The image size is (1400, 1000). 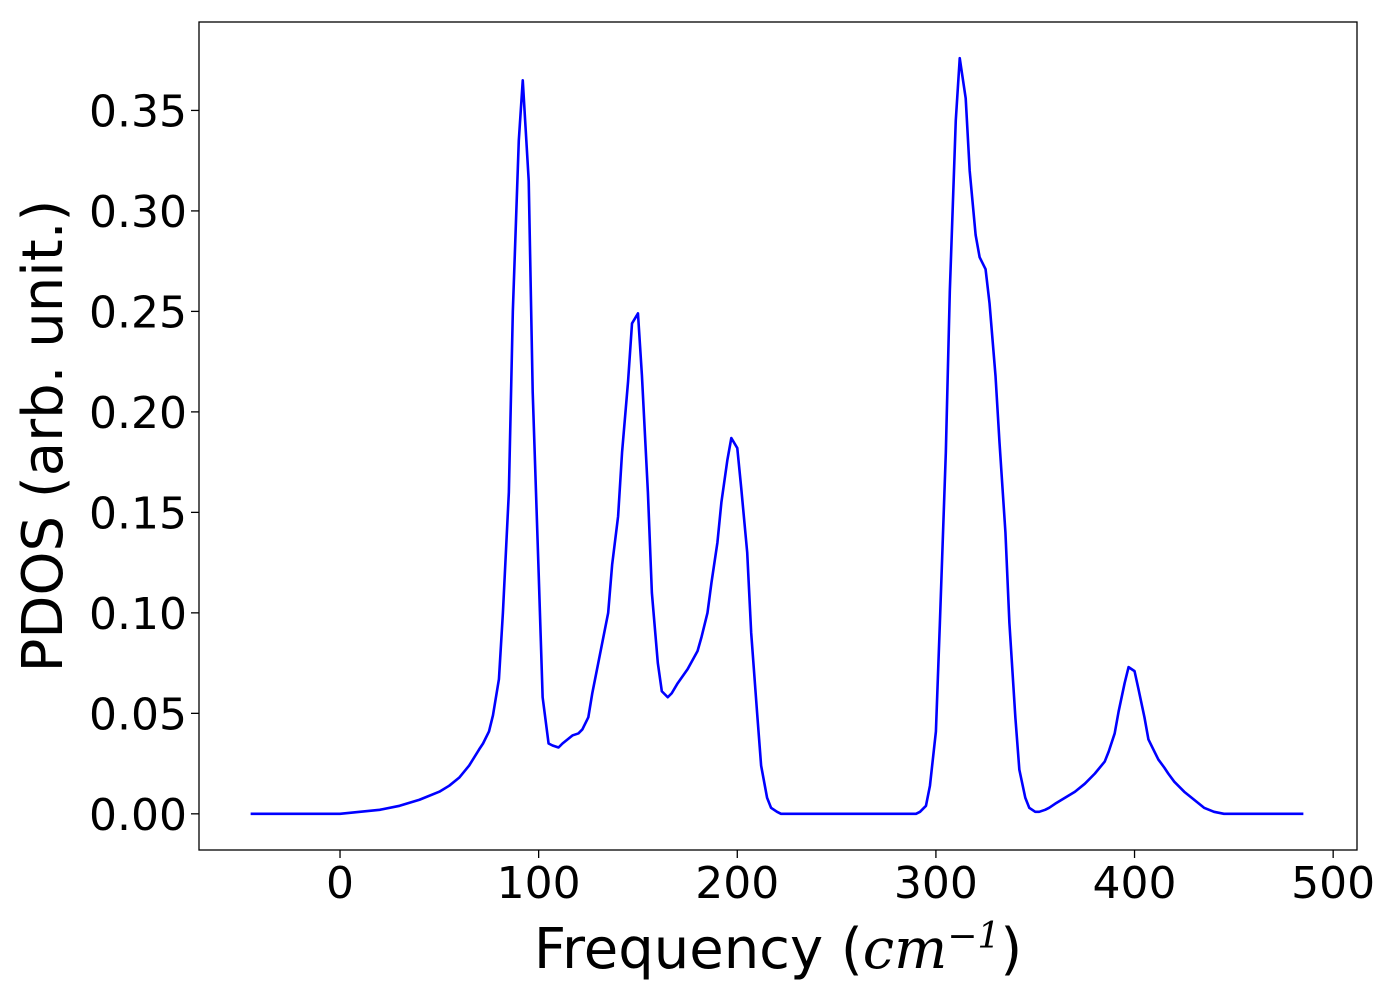 I want to click on y-tick-label: 0.30, so click(x=138, y=212).